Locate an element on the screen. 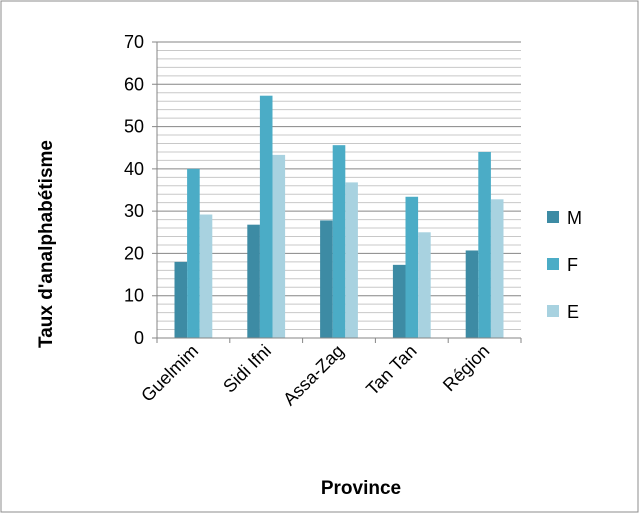  y-tick-label: 10 is located at coordinates (134, 296).